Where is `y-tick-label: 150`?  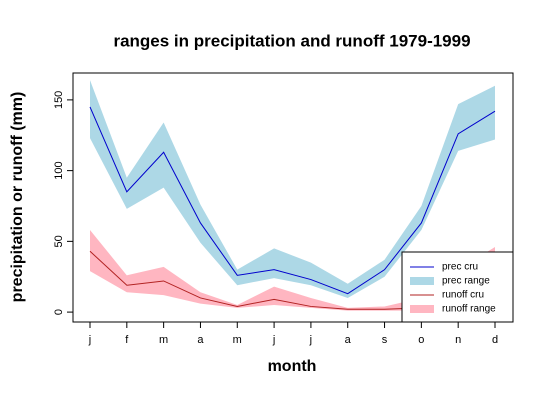 y-tick-label: 150 is located at coordinates (59, 100).